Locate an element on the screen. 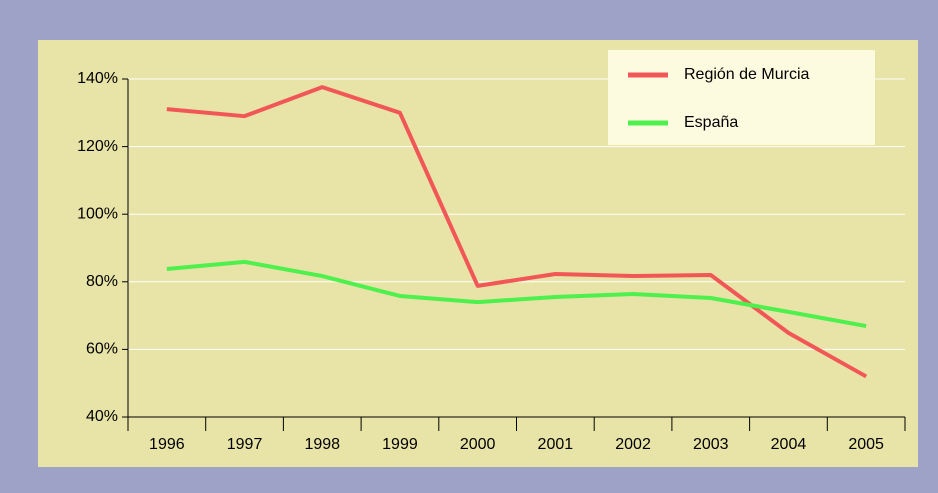  legend-label: España is located at coordinates (711, 122).